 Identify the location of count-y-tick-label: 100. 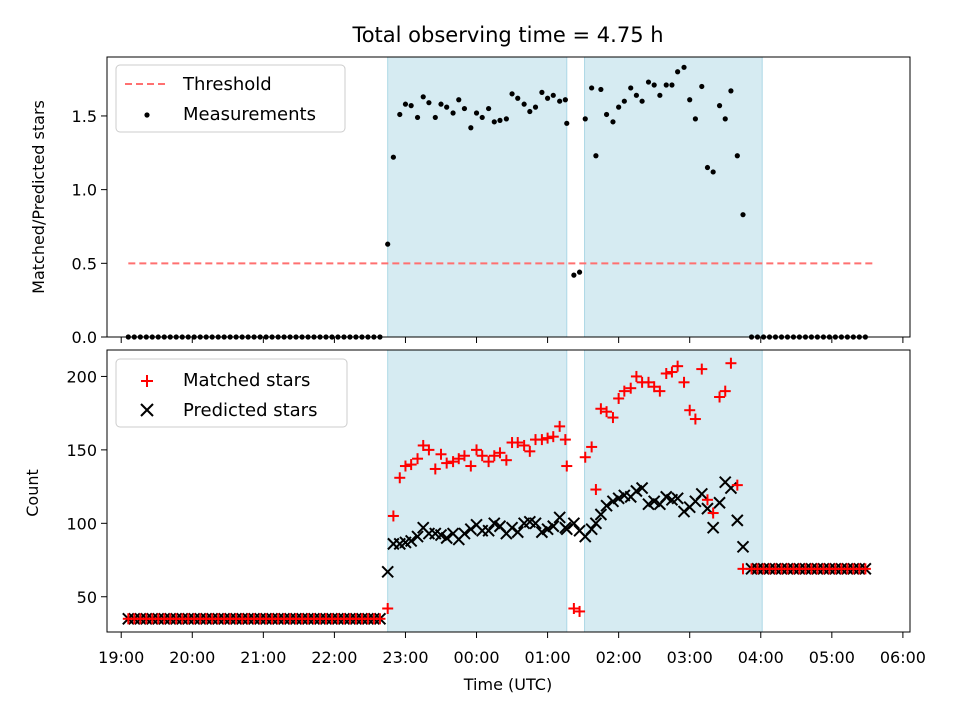
(81, 523).